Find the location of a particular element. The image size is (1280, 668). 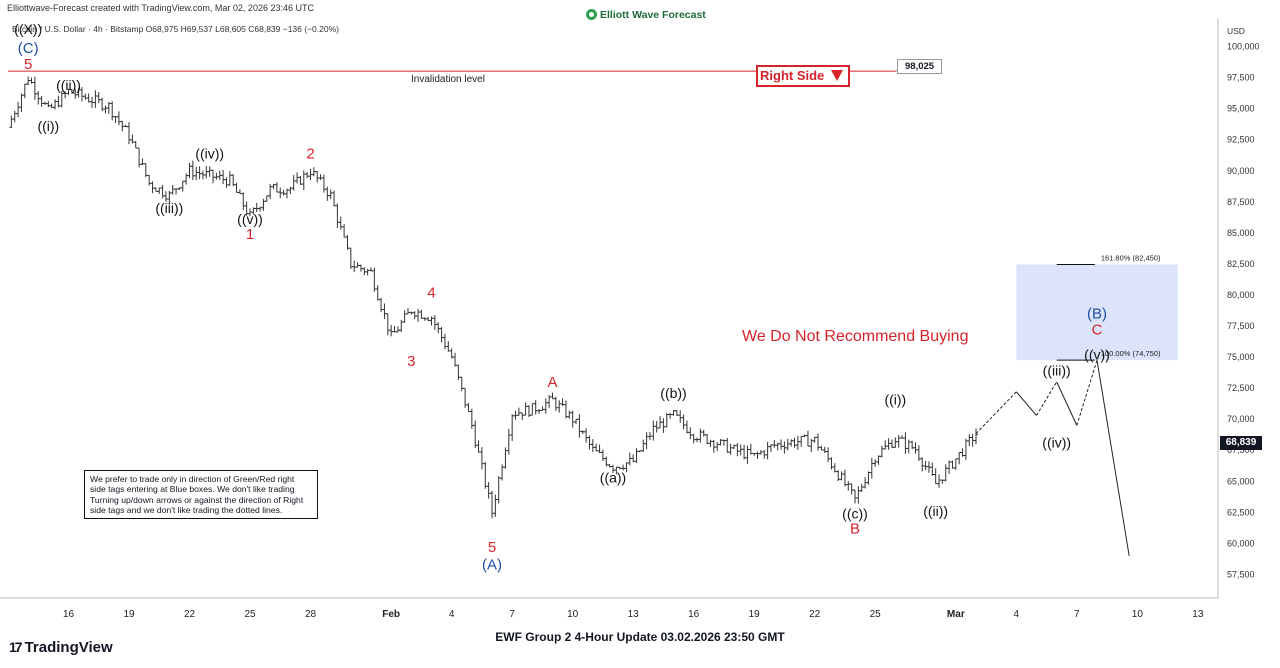

price-tick-label: 60,000 is located at coordinates (1241, 543).